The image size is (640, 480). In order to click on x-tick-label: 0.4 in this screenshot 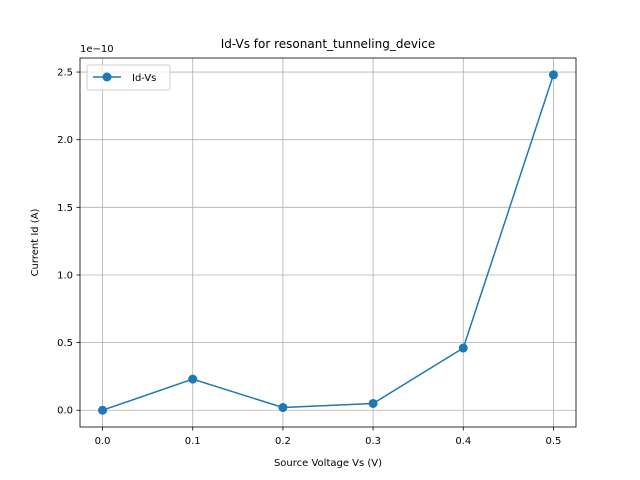, I will do `click(463, 441)`.